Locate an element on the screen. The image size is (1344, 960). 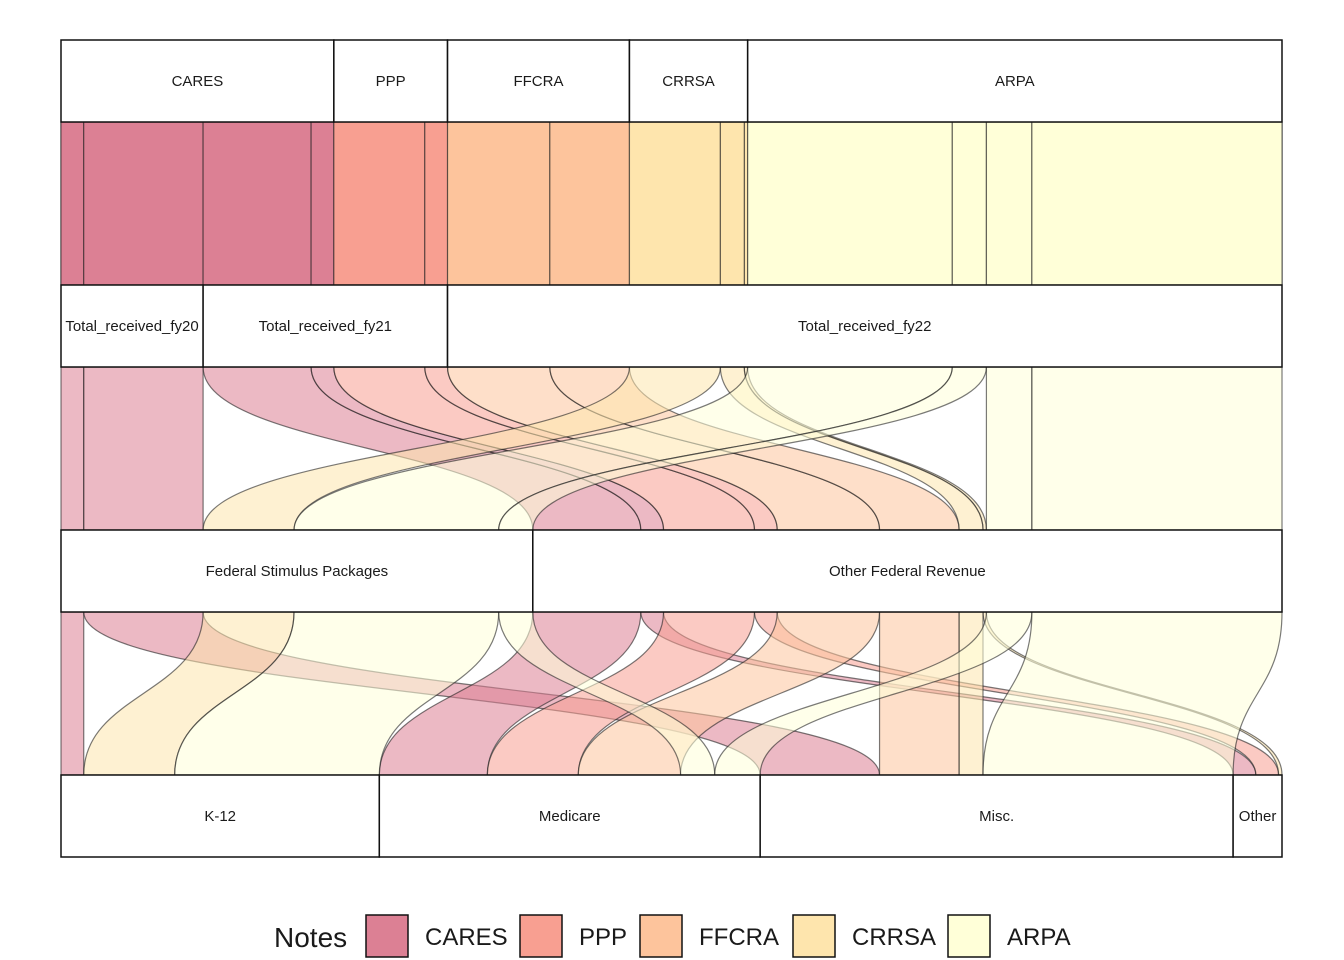
legend-swatch-cares is located at coordinates (387, 936).